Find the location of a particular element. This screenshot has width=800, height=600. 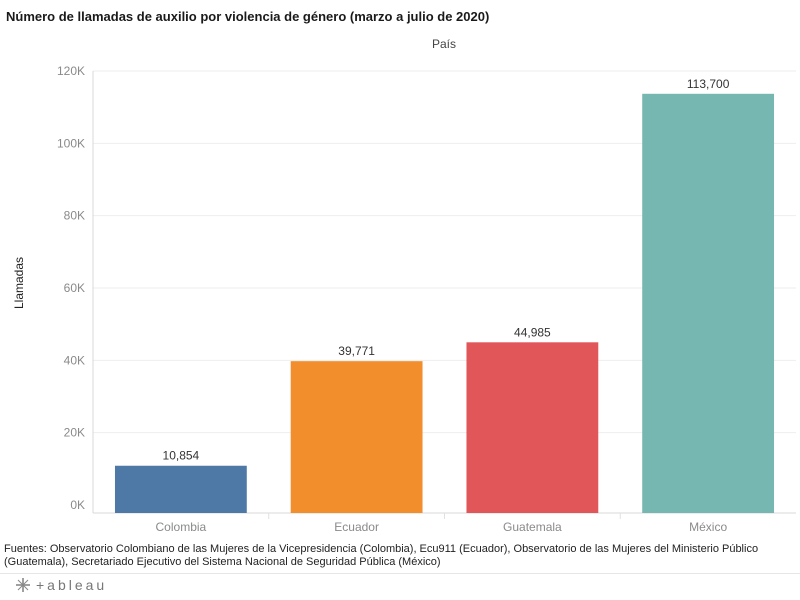

y-tick-label: 60K is located at coordinates (74, 288).